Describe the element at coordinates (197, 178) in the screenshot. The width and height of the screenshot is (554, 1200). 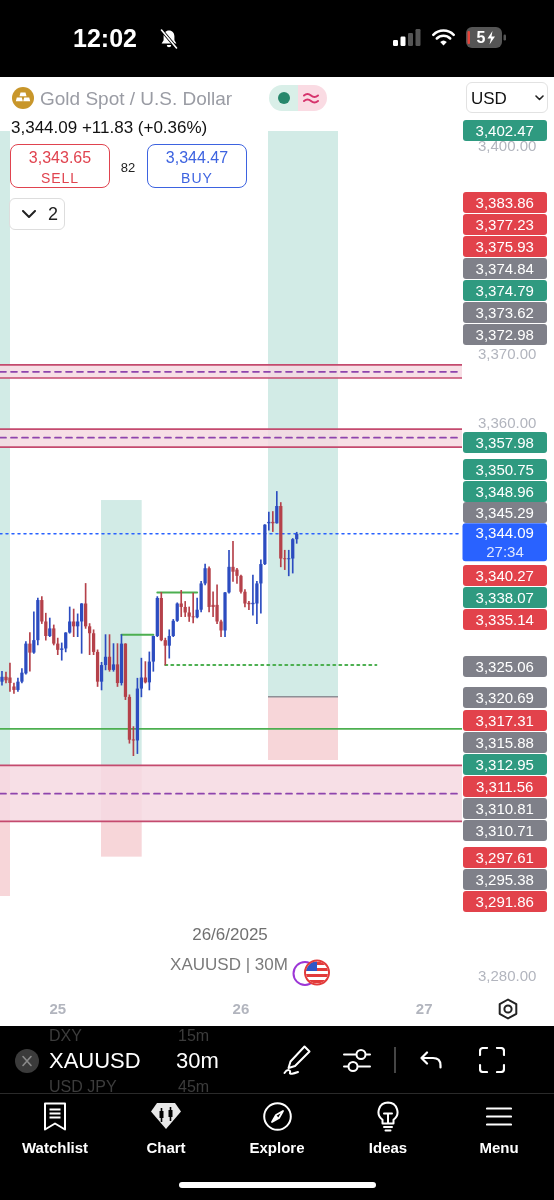
I see `annotation: BUY` at that location.